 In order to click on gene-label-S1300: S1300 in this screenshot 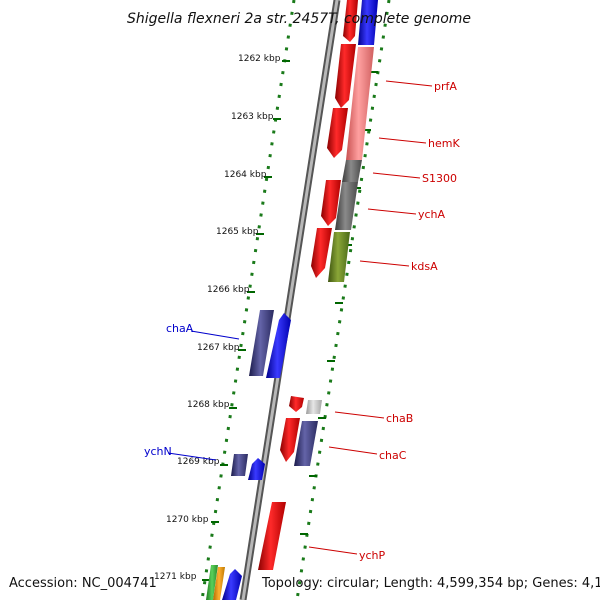, I will do `click(439, 178)`.